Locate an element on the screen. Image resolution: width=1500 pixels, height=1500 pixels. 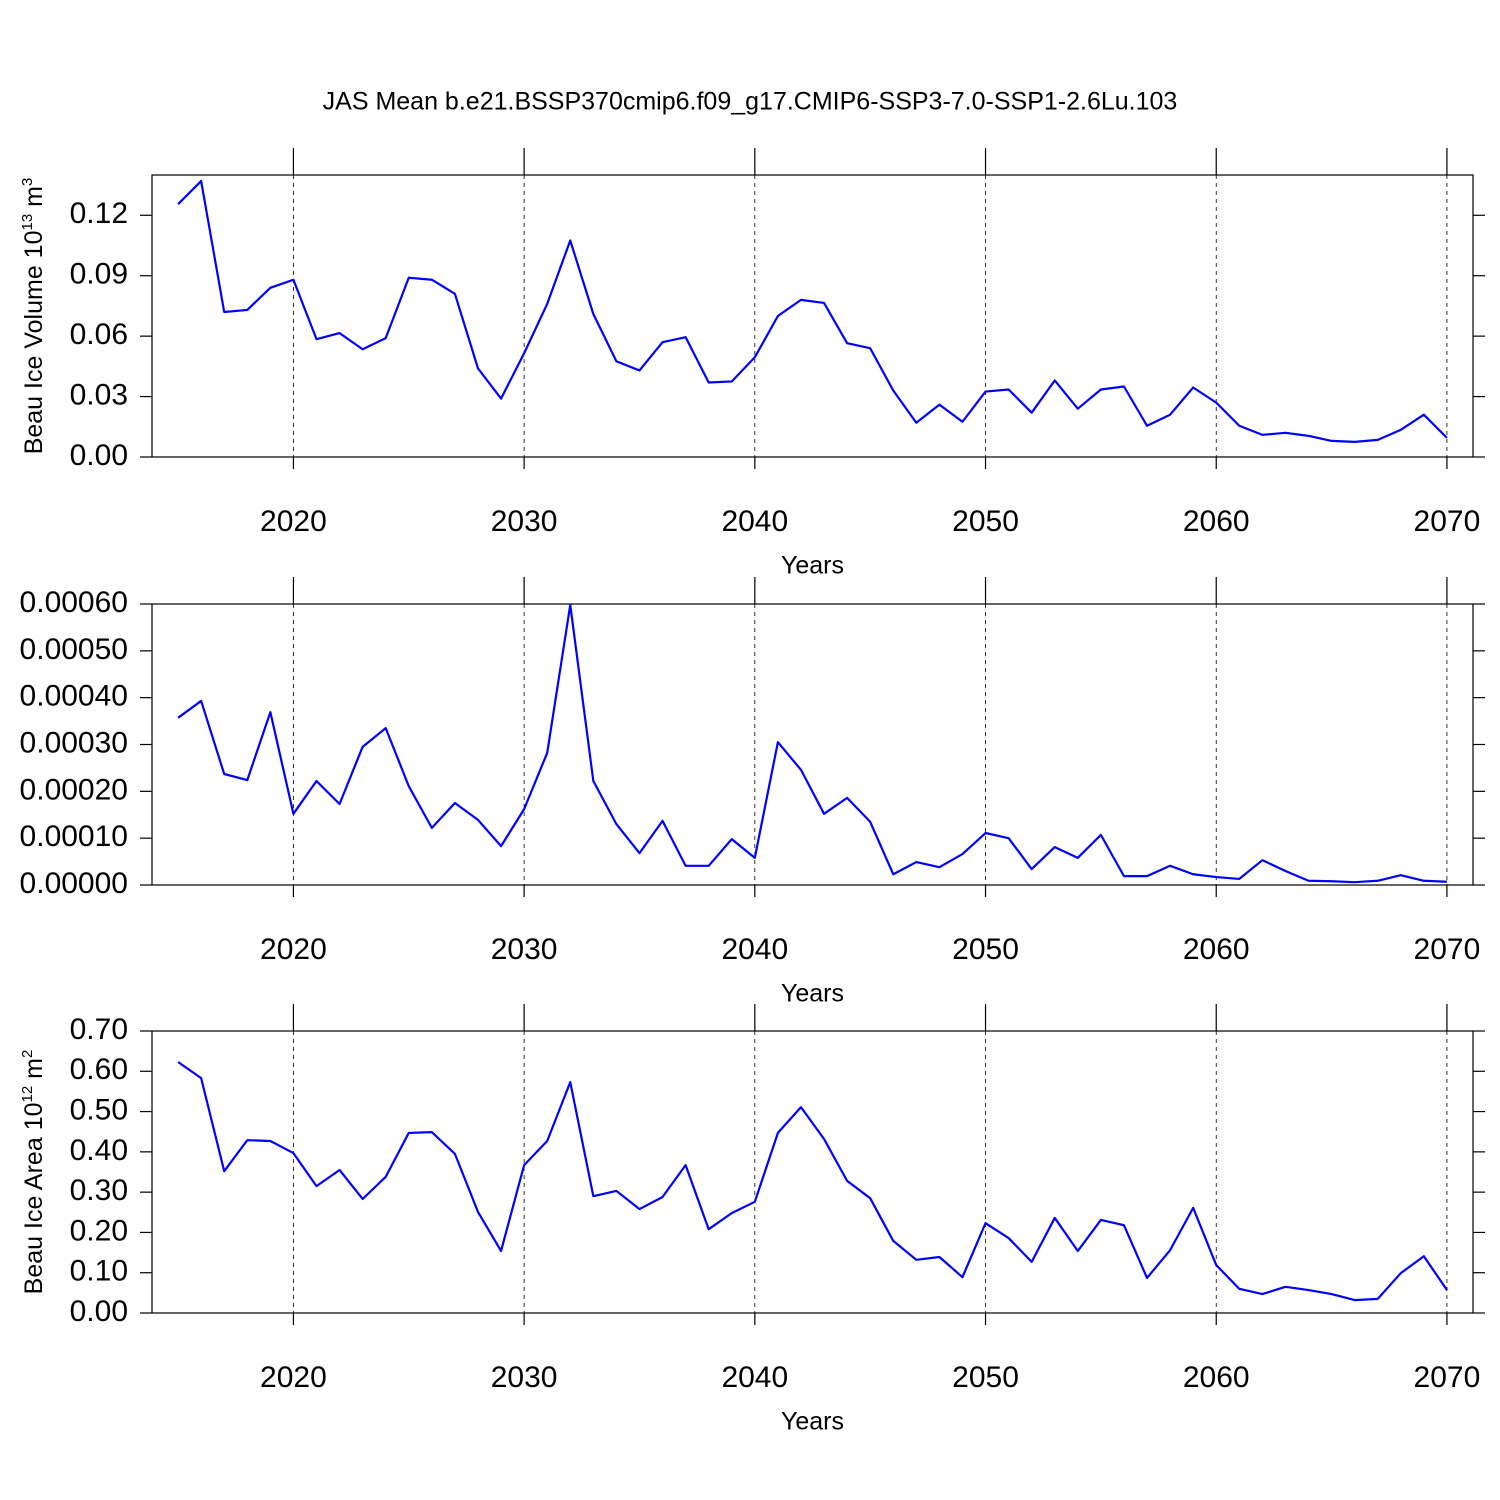
y-axis-label: Beau Ice Volume 1013 m3 is located at coordinates (33, 316).